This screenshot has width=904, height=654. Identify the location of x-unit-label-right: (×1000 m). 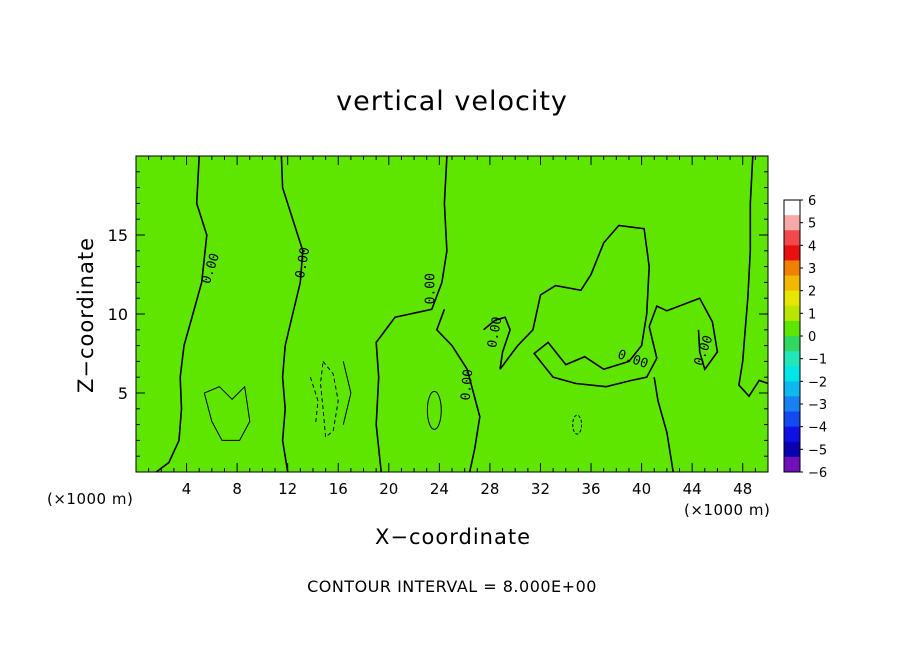
(727, 510).